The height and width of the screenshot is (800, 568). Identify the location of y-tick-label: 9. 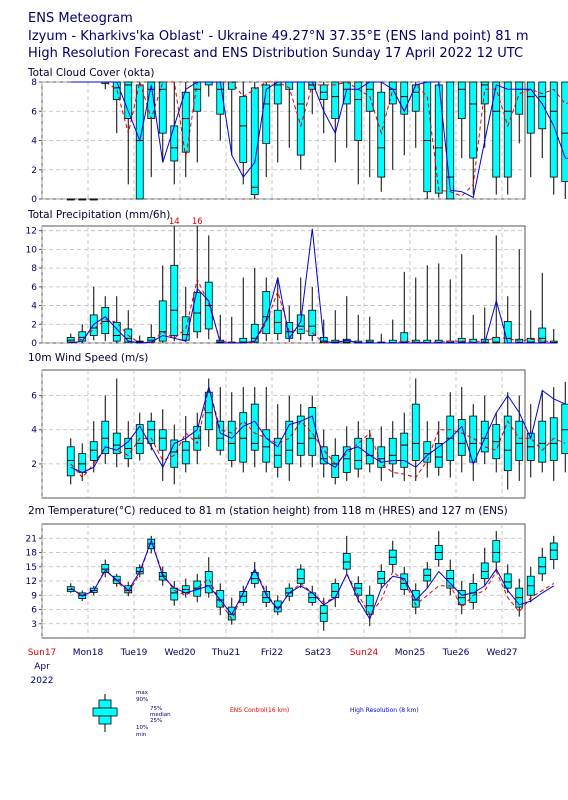
(34, 596).